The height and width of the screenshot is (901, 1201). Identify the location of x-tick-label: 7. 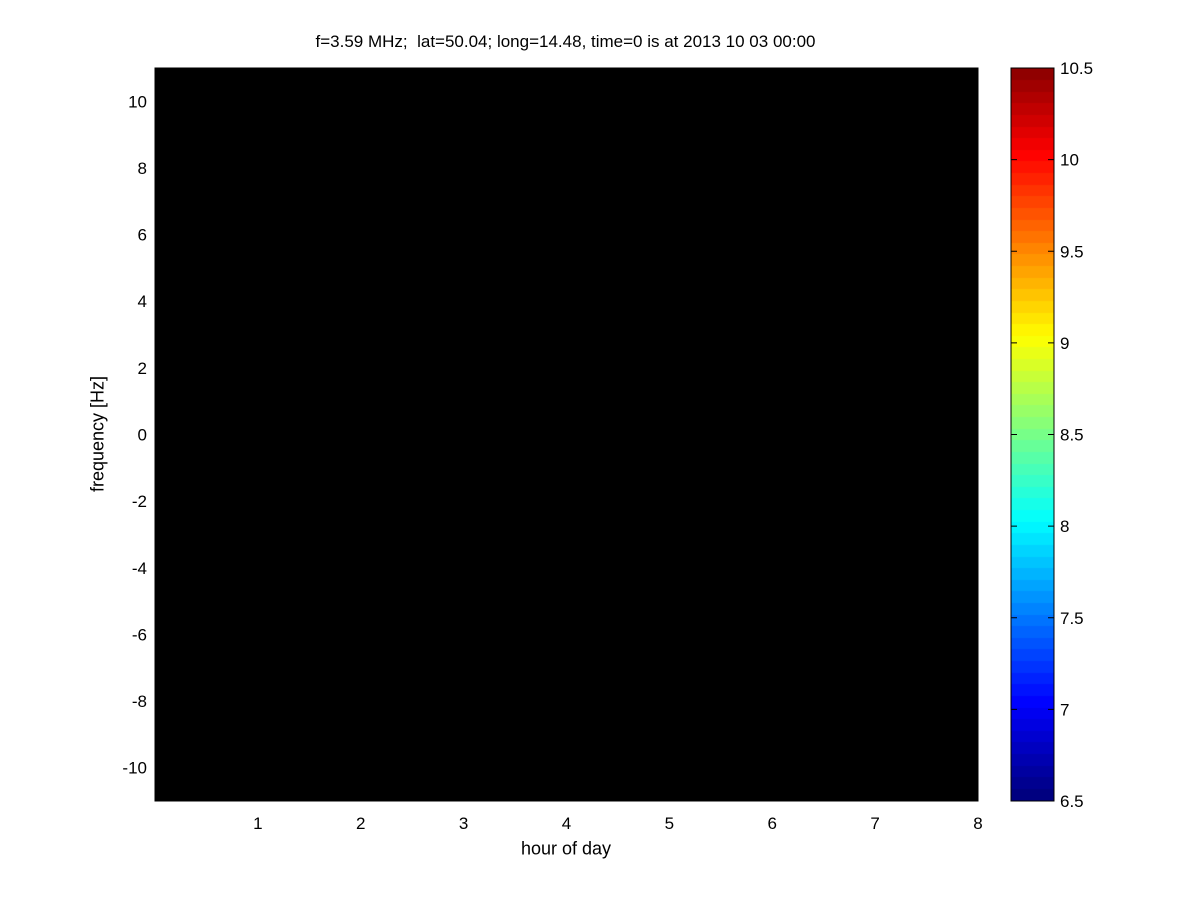
(874, 823).